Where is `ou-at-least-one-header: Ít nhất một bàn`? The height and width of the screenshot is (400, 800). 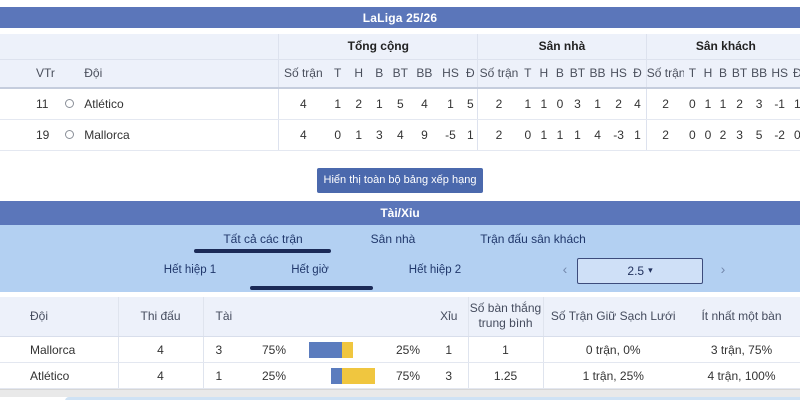 ou-at-least-one-header: Ít nhất một bàn is located at coordinates (741, 316).